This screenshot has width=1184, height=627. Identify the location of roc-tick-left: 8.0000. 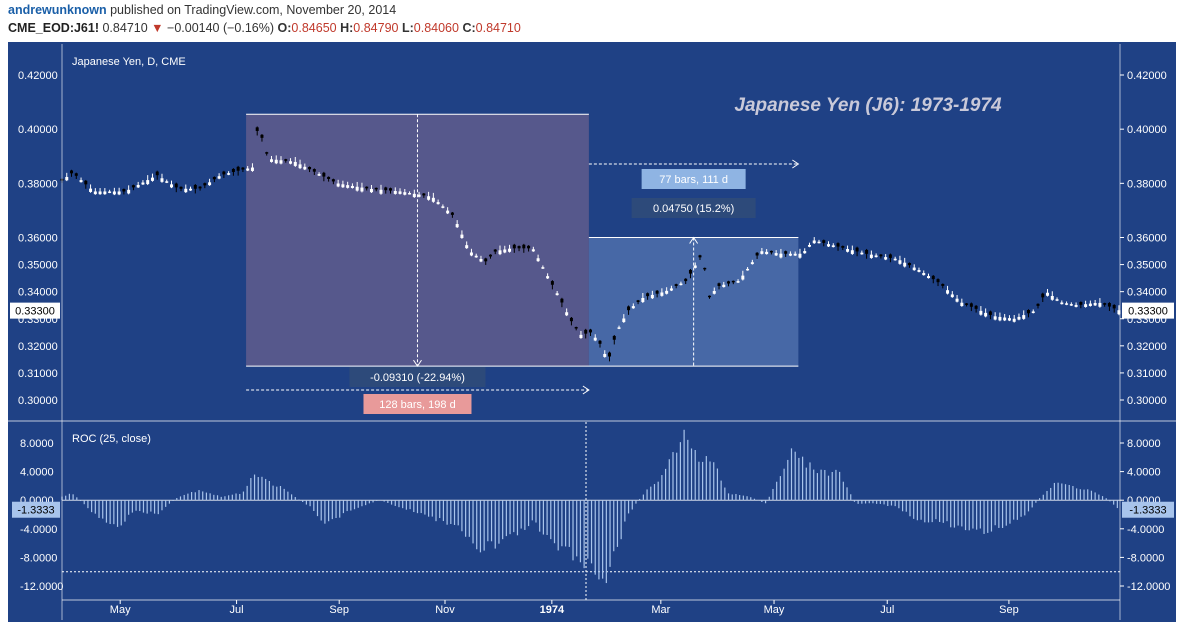
(37, 444).